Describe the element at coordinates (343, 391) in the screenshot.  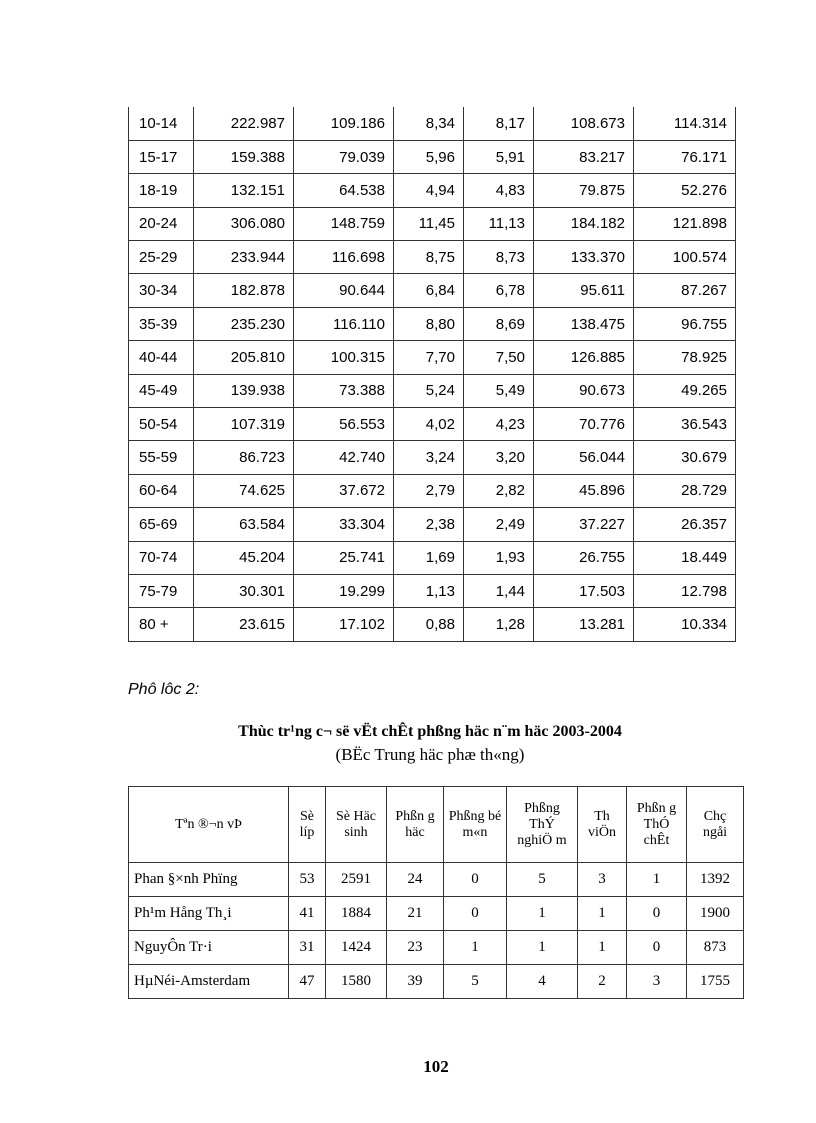
I see `table-cell: 73.388` at that location.